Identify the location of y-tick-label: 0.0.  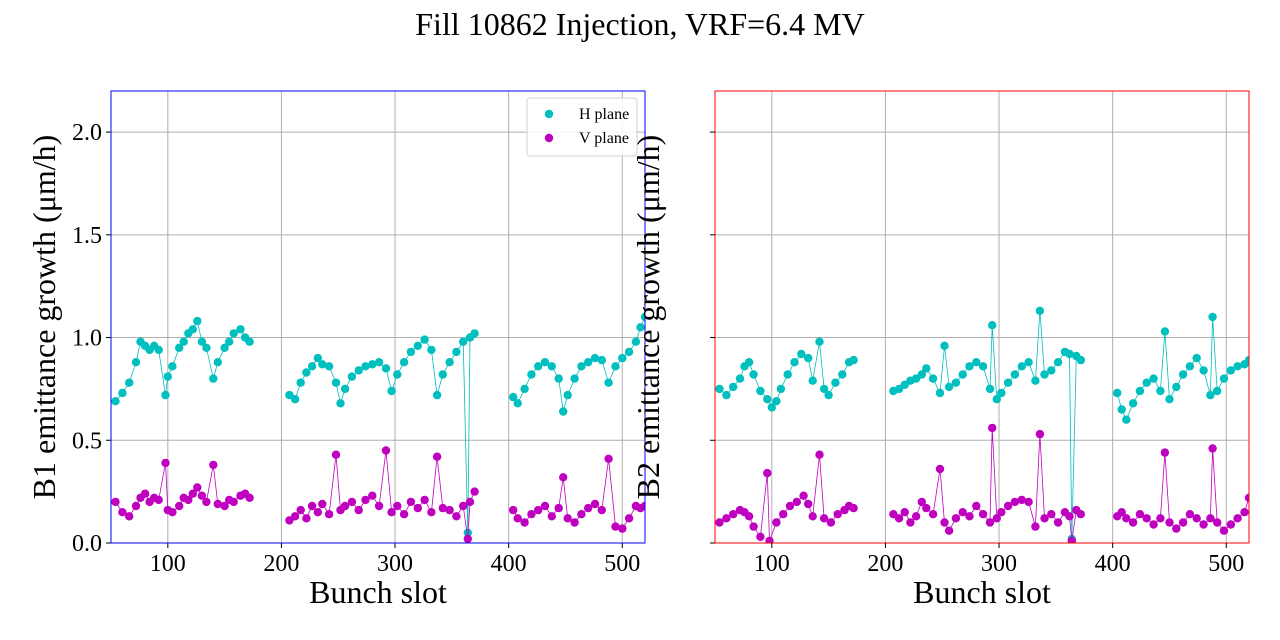
(87, 544).